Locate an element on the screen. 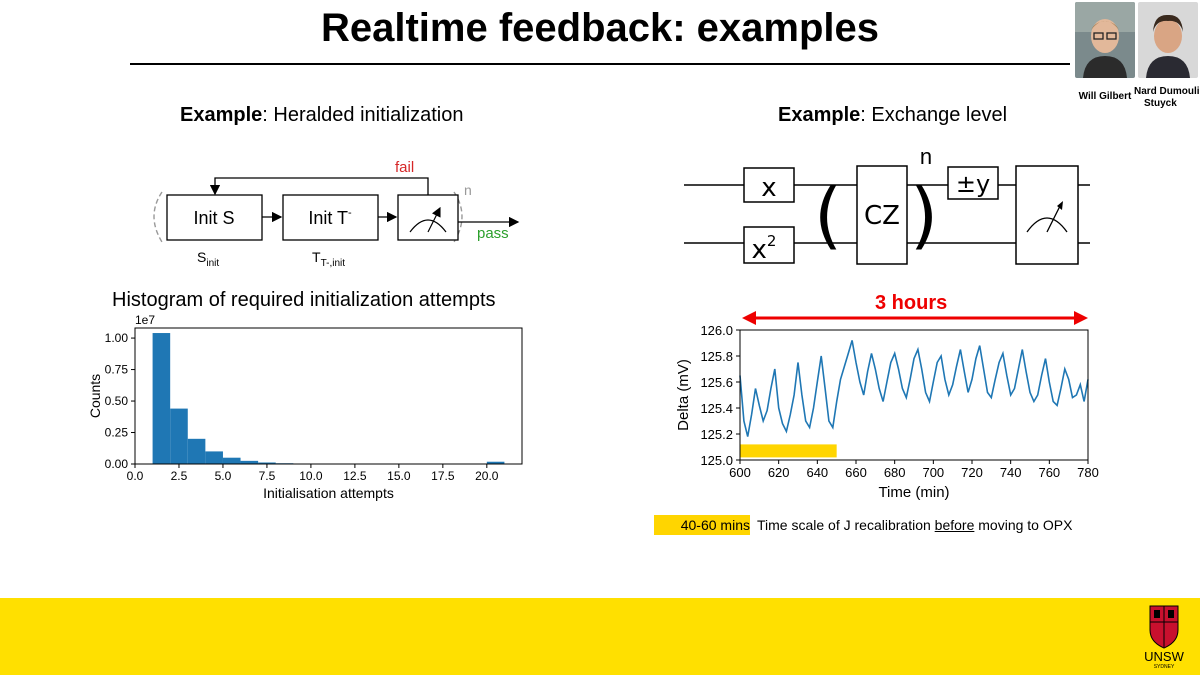 The height and width of the screenshot is (675, 1200). x-tick-label: 620 is located at coordinates (779, 472).